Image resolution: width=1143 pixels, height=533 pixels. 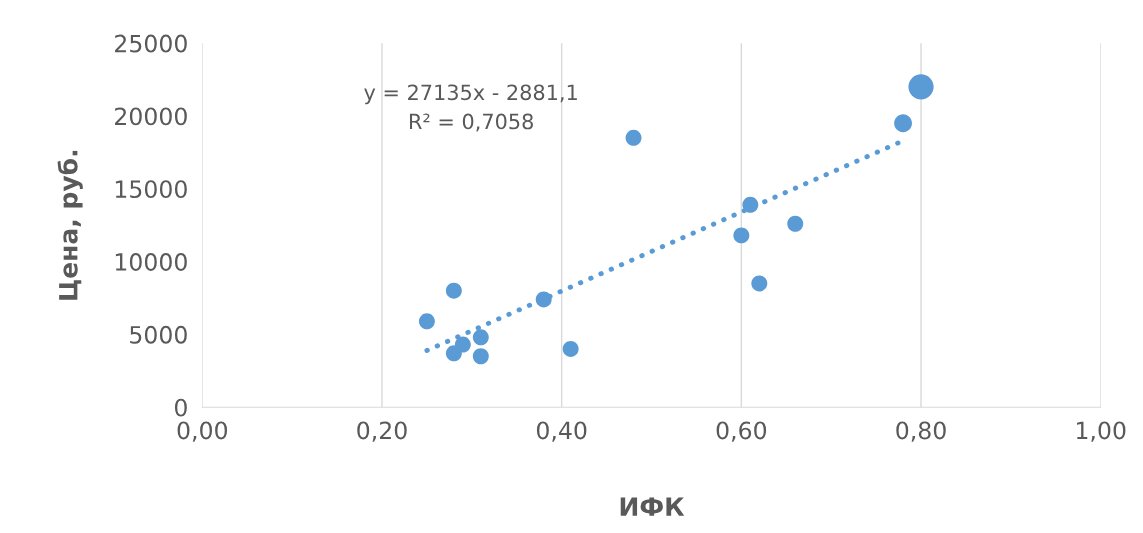 What do you see at coordinates (470, 94) in the screenshot?
I see `annotation: y = 27135x - 2881,1` at bounding box center [470, 94].